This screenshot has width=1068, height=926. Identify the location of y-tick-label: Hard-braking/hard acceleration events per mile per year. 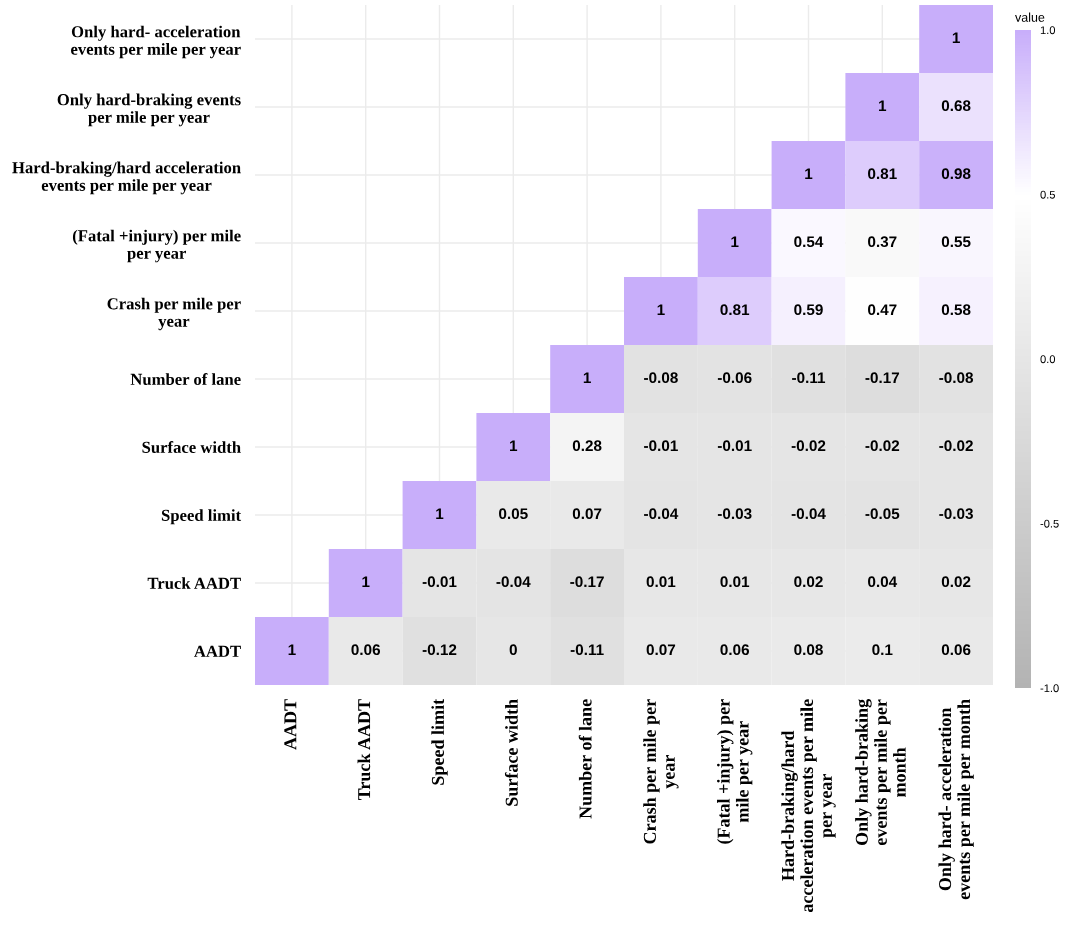
(126, 178).